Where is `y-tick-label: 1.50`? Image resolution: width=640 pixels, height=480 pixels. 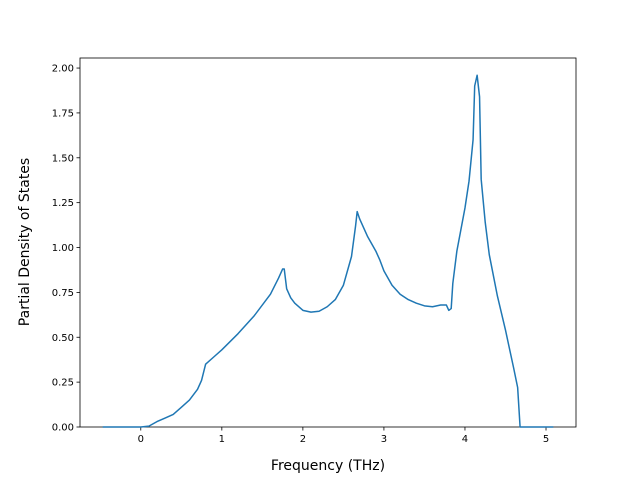 y-tick-label: 1.50 is located at coordinates (63, 158).